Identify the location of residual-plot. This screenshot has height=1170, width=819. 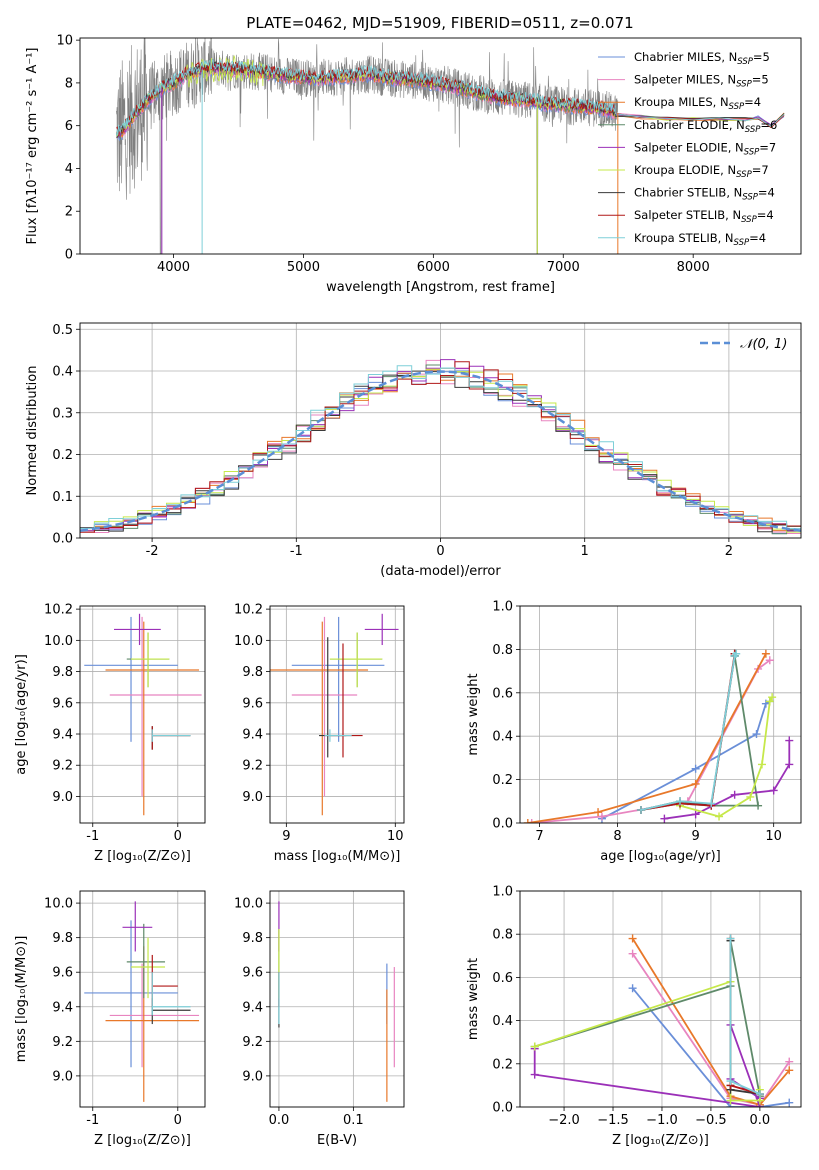
(440, 447).